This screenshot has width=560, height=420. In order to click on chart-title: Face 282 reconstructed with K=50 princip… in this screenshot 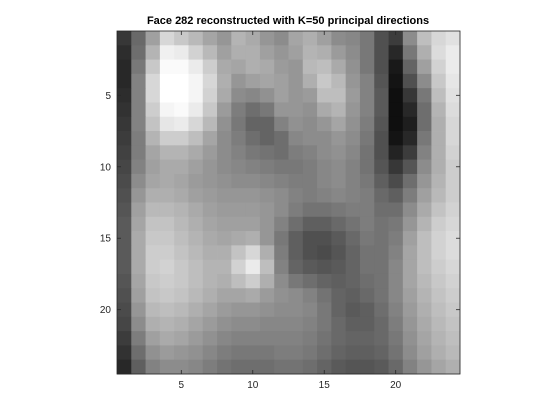, I will do `click(288, 21)`.